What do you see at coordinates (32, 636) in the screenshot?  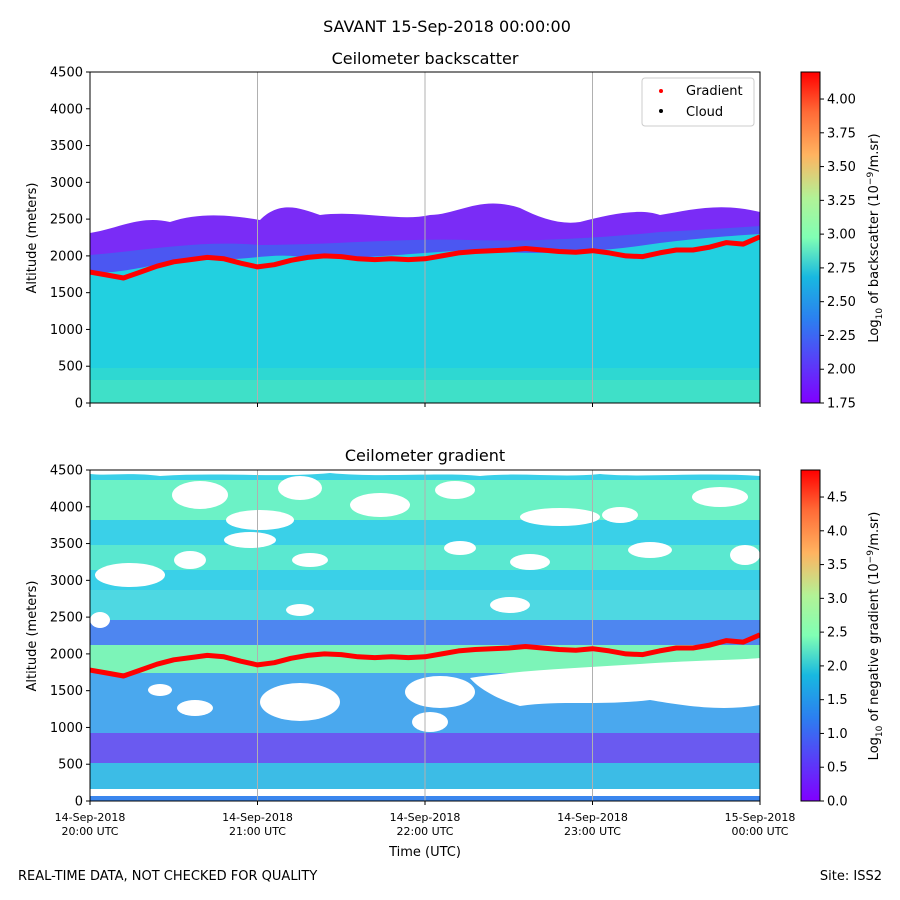 I see `ylabel-gradient: Altitude (meters)` at bounding box center [32, 636].